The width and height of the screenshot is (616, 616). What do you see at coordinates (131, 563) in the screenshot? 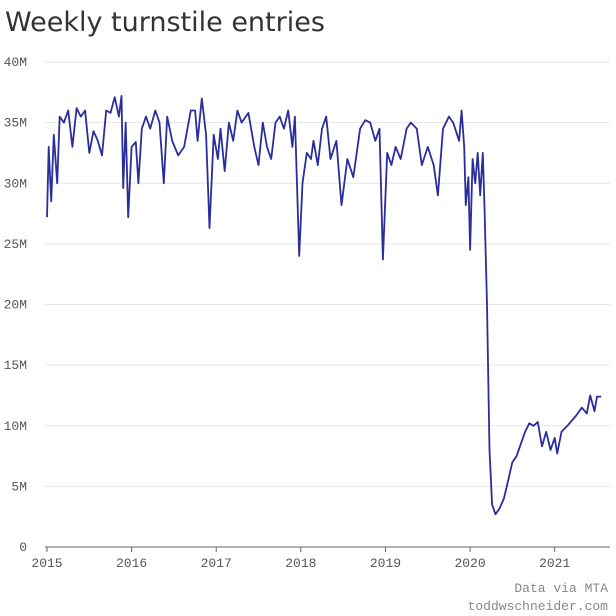
I see `x-tick-label: 2016` at bounding box center [131, 563].